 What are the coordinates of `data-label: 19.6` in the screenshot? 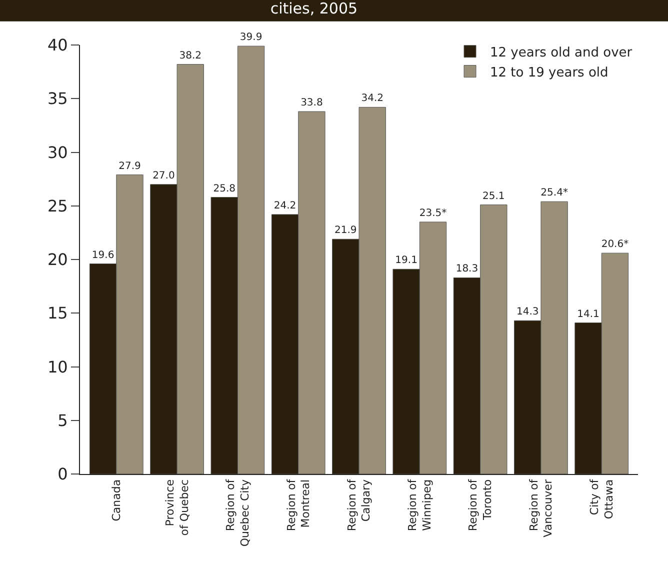 It's located at (103, 255).